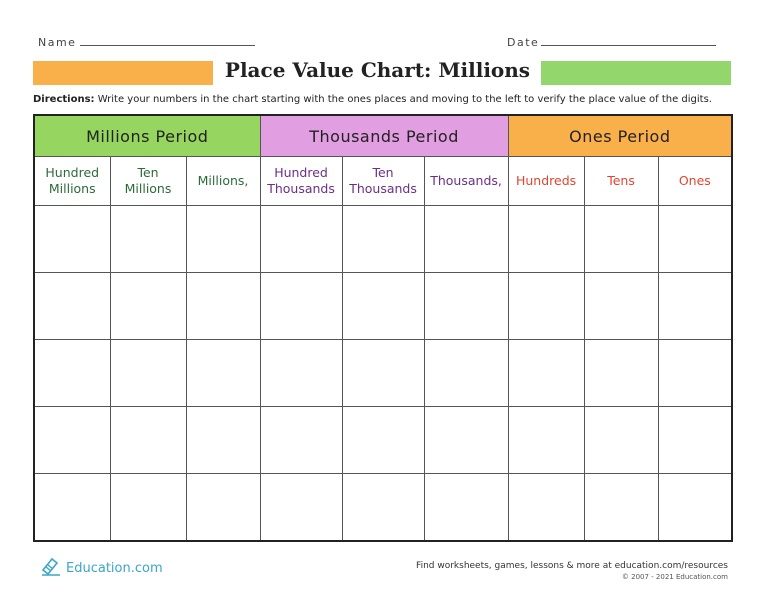 The height and width of the screenshot is (594, 768). What do you see at coordinates (148, 181) in the screenshot?
I see `column-header-ten-millions: Ten Millions` at bounding box center [148, 181].